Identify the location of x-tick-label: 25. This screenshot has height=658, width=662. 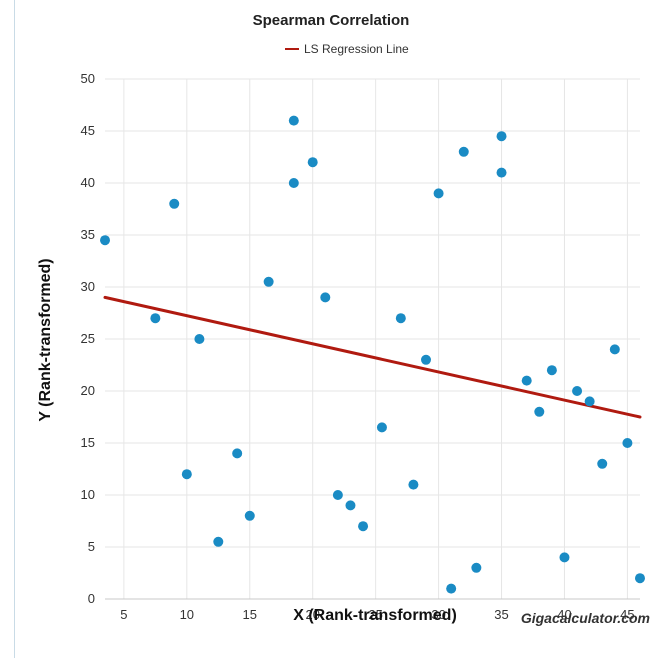
(375, 614).